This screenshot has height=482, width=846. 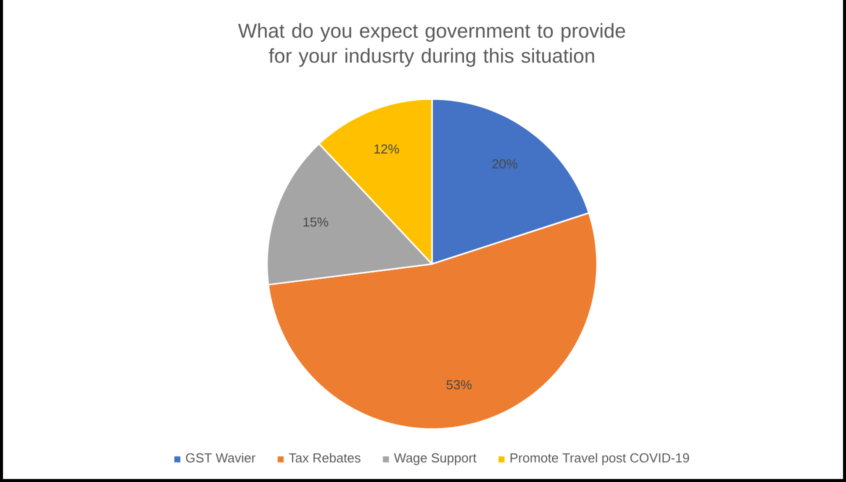 What do you see at coordinates (432, 45) in the screenshot?
I see `chart-title: What do you expect government to provide for your indusrty during this situation` at bounding box center [432, 45].